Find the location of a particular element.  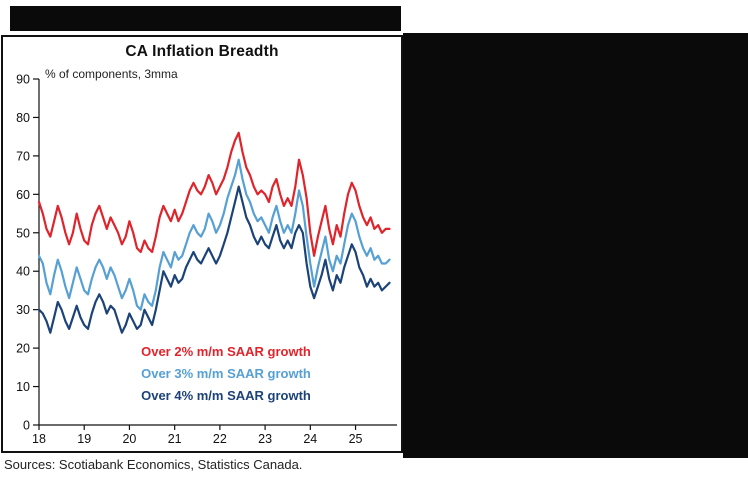

svg-text: 50 is located at coordinates (23, 233).